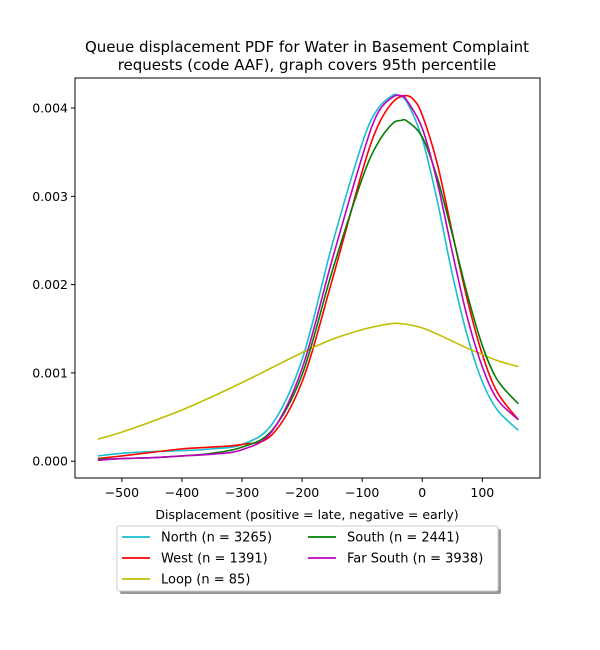 The width and height of the screenshot is (600, 650). I want to click on legend-box, so click(307, 558).